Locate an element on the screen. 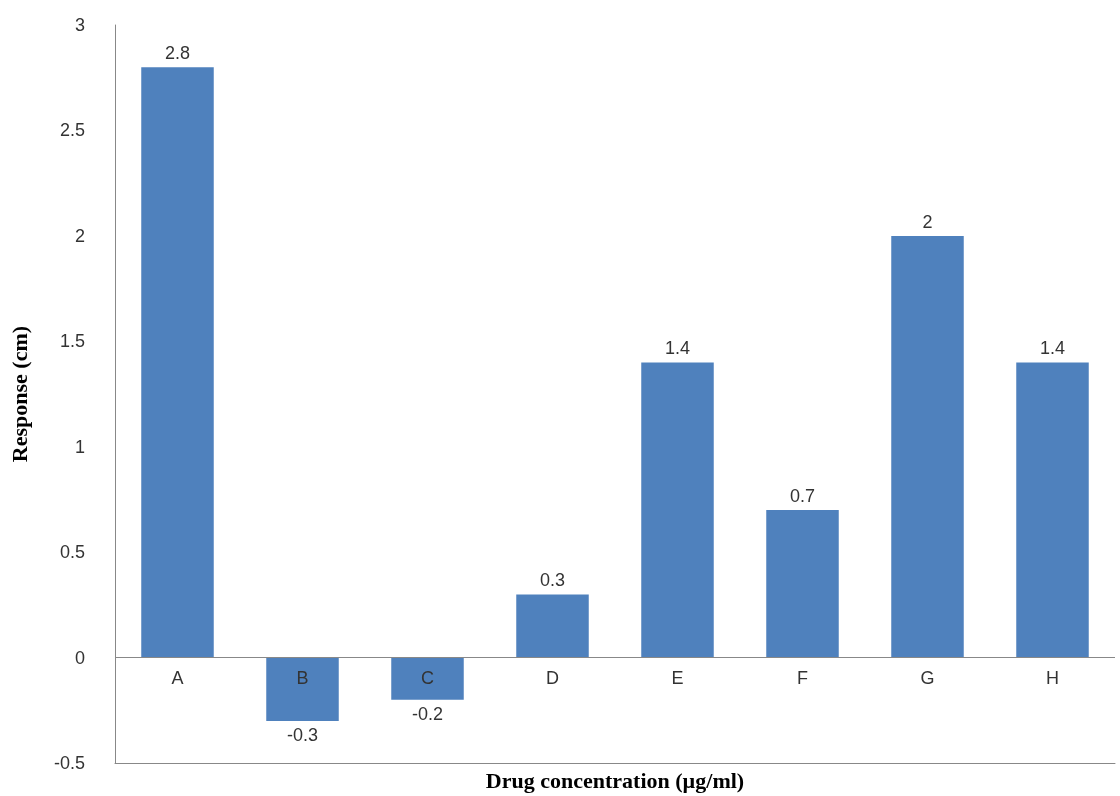 This screenshot has width=1120, height=796. data-label: 0.7 is located at coordinates (802, 496).